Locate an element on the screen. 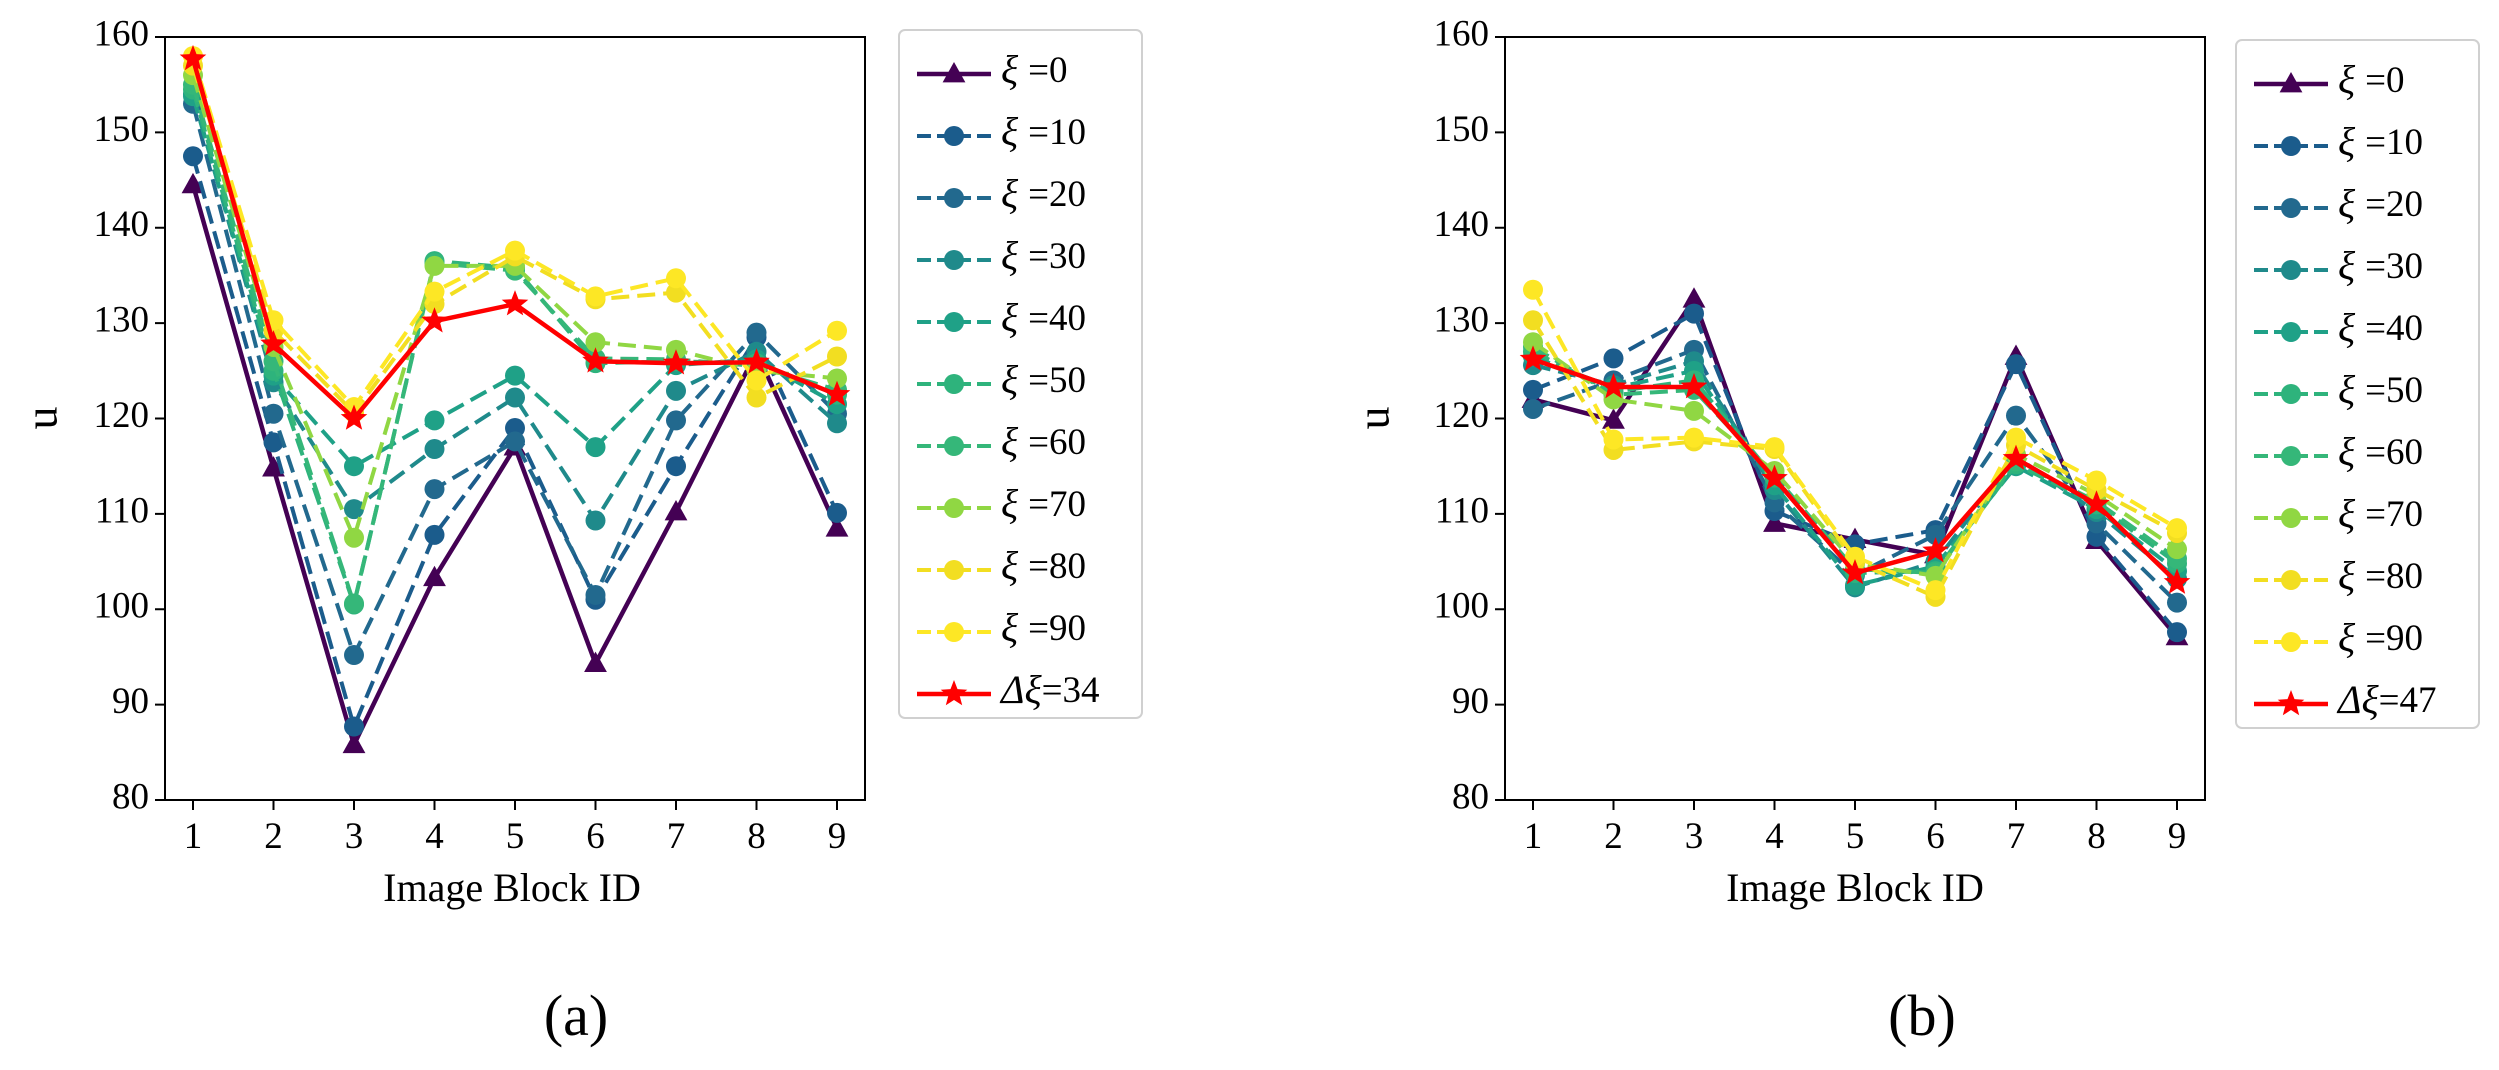  legend-label: ξ =40 is located at coordinates (2380, 327).